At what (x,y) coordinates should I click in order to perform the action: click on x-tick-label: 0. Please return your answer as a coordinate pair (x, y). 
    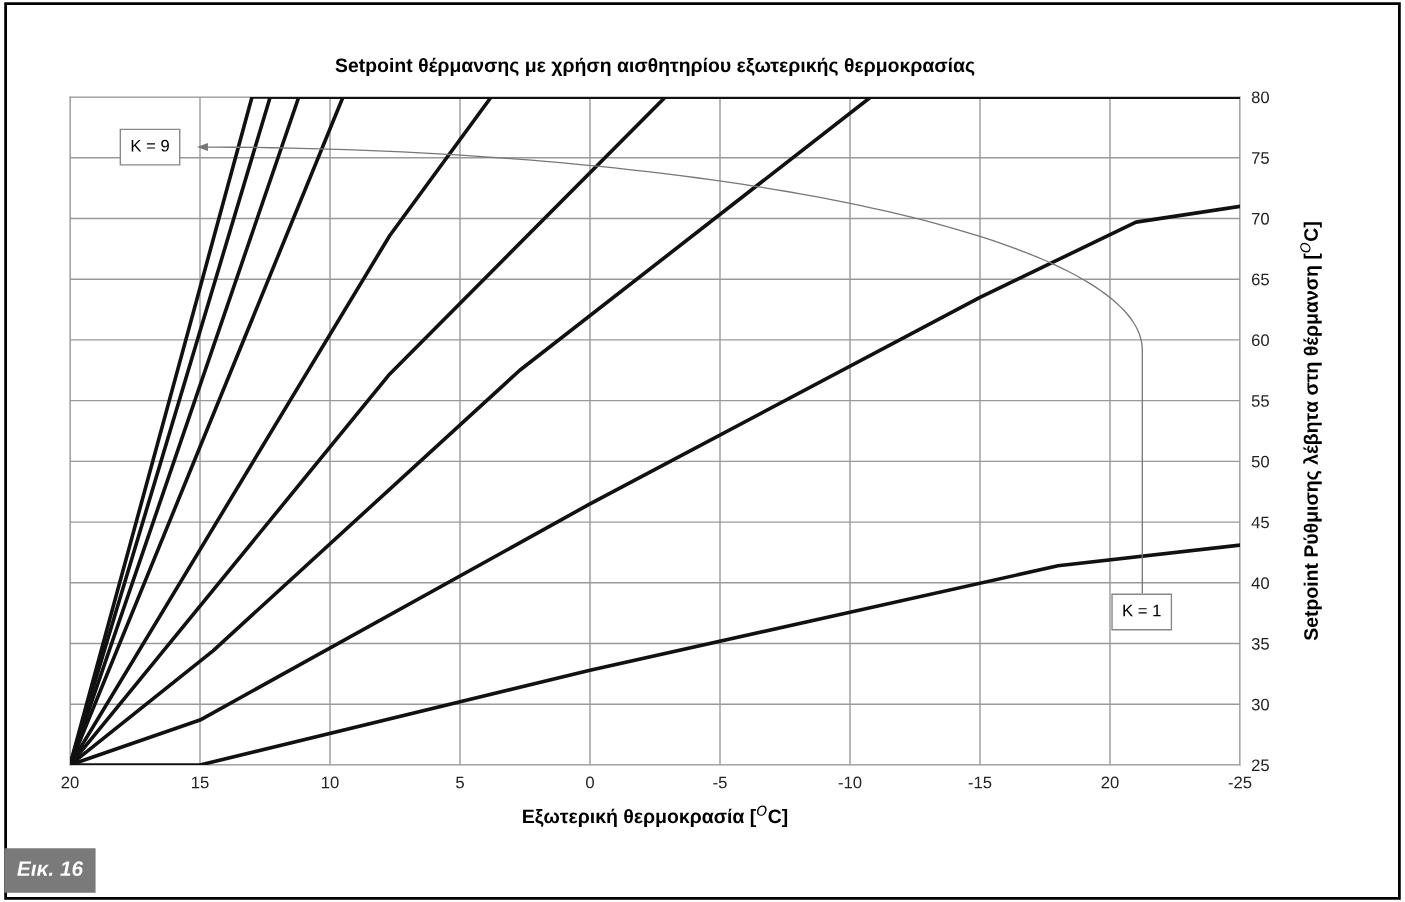
    Looking at the image, I should click on (590, 782).